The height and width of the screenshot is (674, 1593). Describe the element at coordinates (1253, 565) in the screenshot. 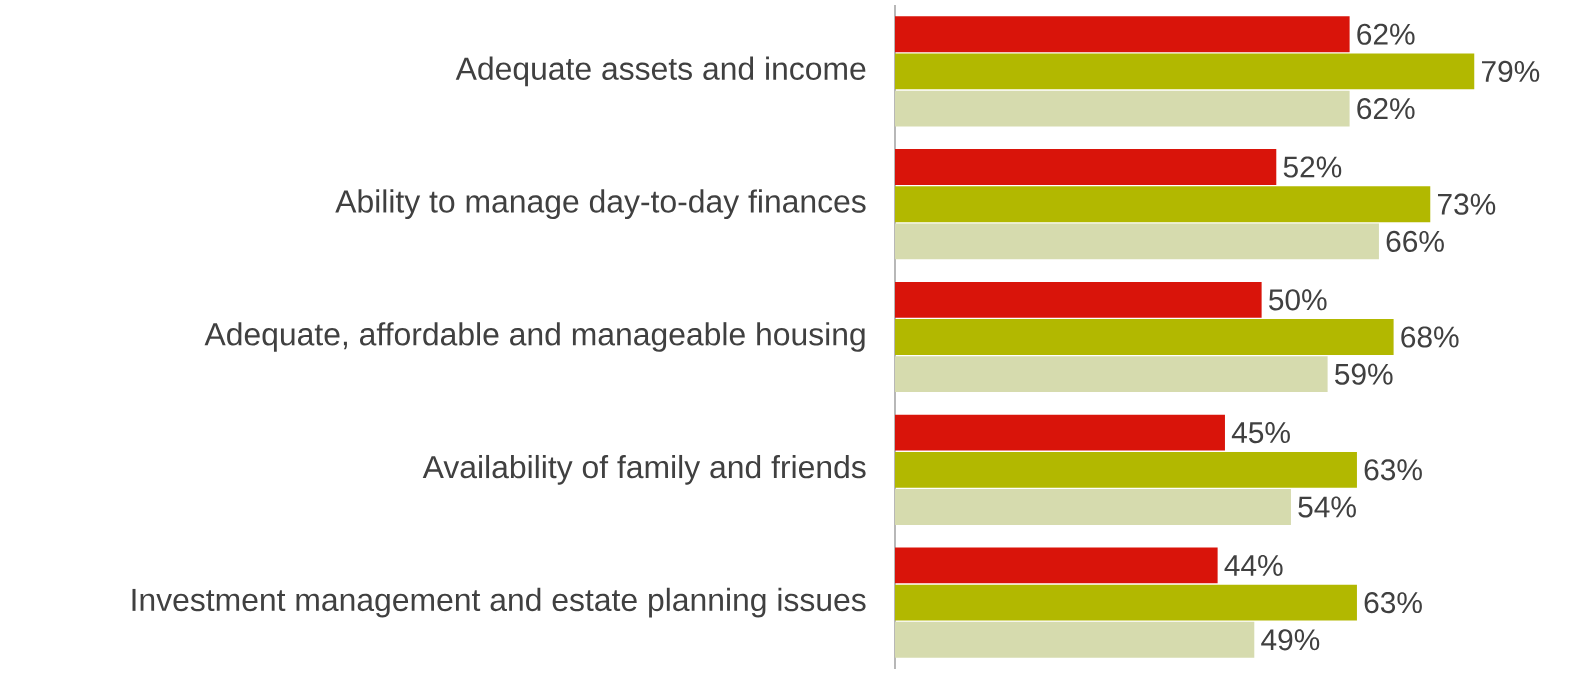

I see `data-label: 44%` at that location.